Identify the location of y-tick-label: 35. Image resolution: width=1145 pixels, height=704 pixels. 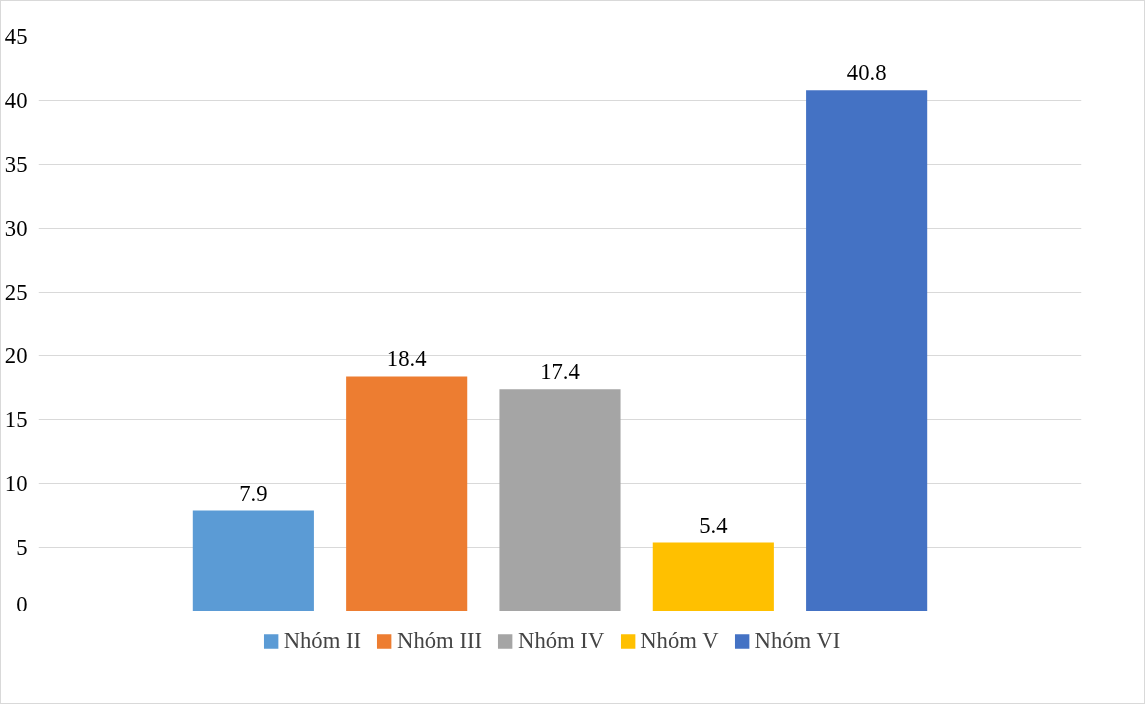
(16, 164).